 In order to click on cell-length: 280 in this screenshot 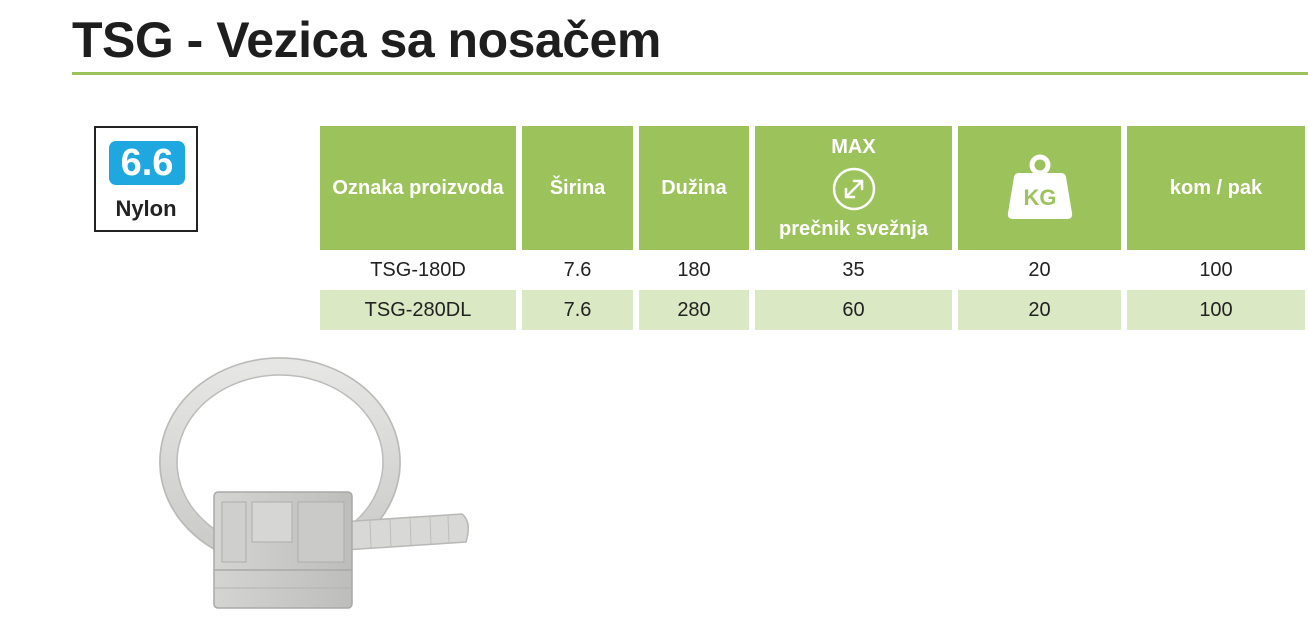, I will do `click(694, 310)`.